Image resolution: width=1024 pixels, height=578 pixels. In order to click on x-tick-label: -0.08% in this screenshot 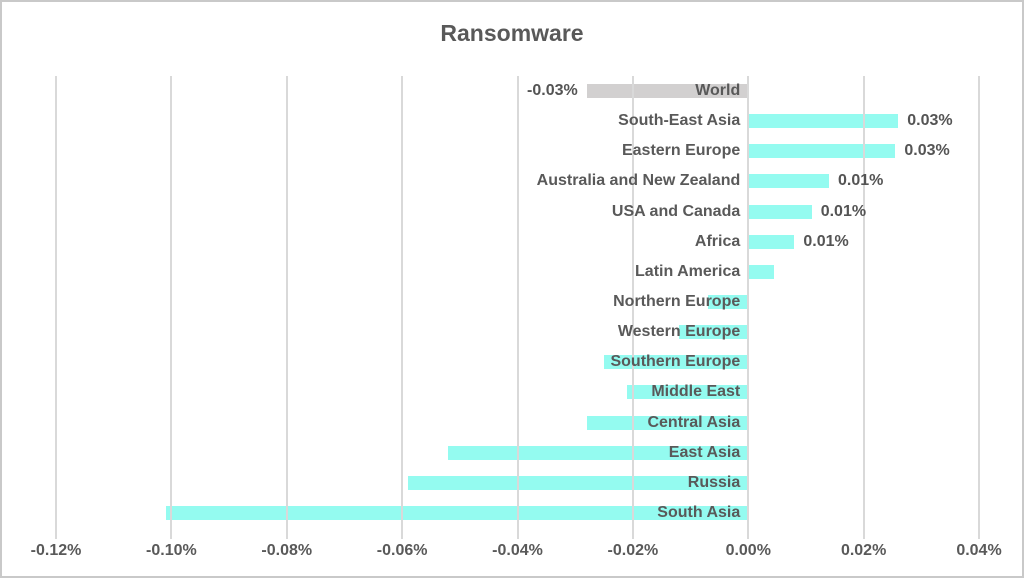, I will do `click(287, 550)`.